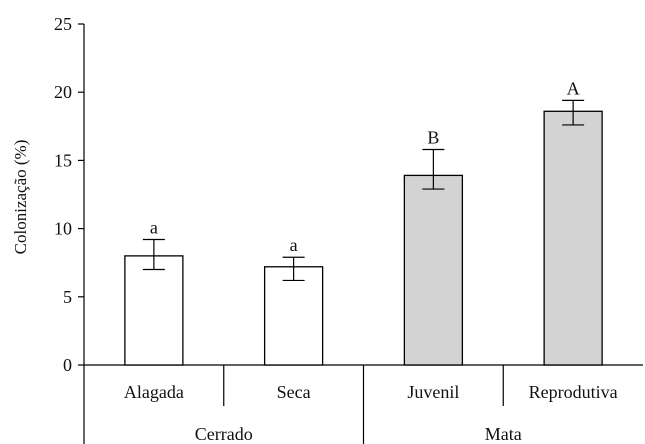 Image resolution: width=645 pixels, height=444 pixels. I want to click on x-tick-label: Alagada, so click(154, 392).